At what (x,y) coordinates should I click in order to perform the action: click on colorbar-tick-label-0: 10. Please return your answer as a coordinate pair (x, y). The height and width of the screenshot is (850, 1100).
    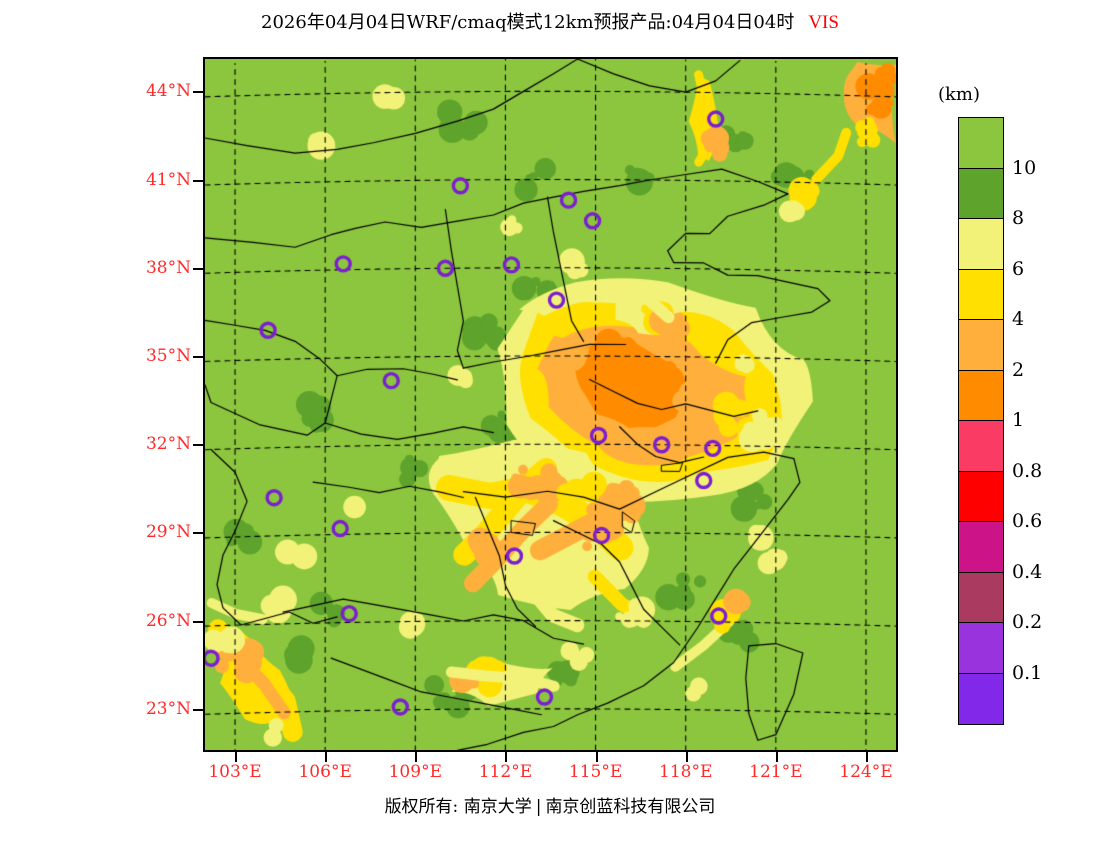
    Looking at the image, I should click on (1024, 167).